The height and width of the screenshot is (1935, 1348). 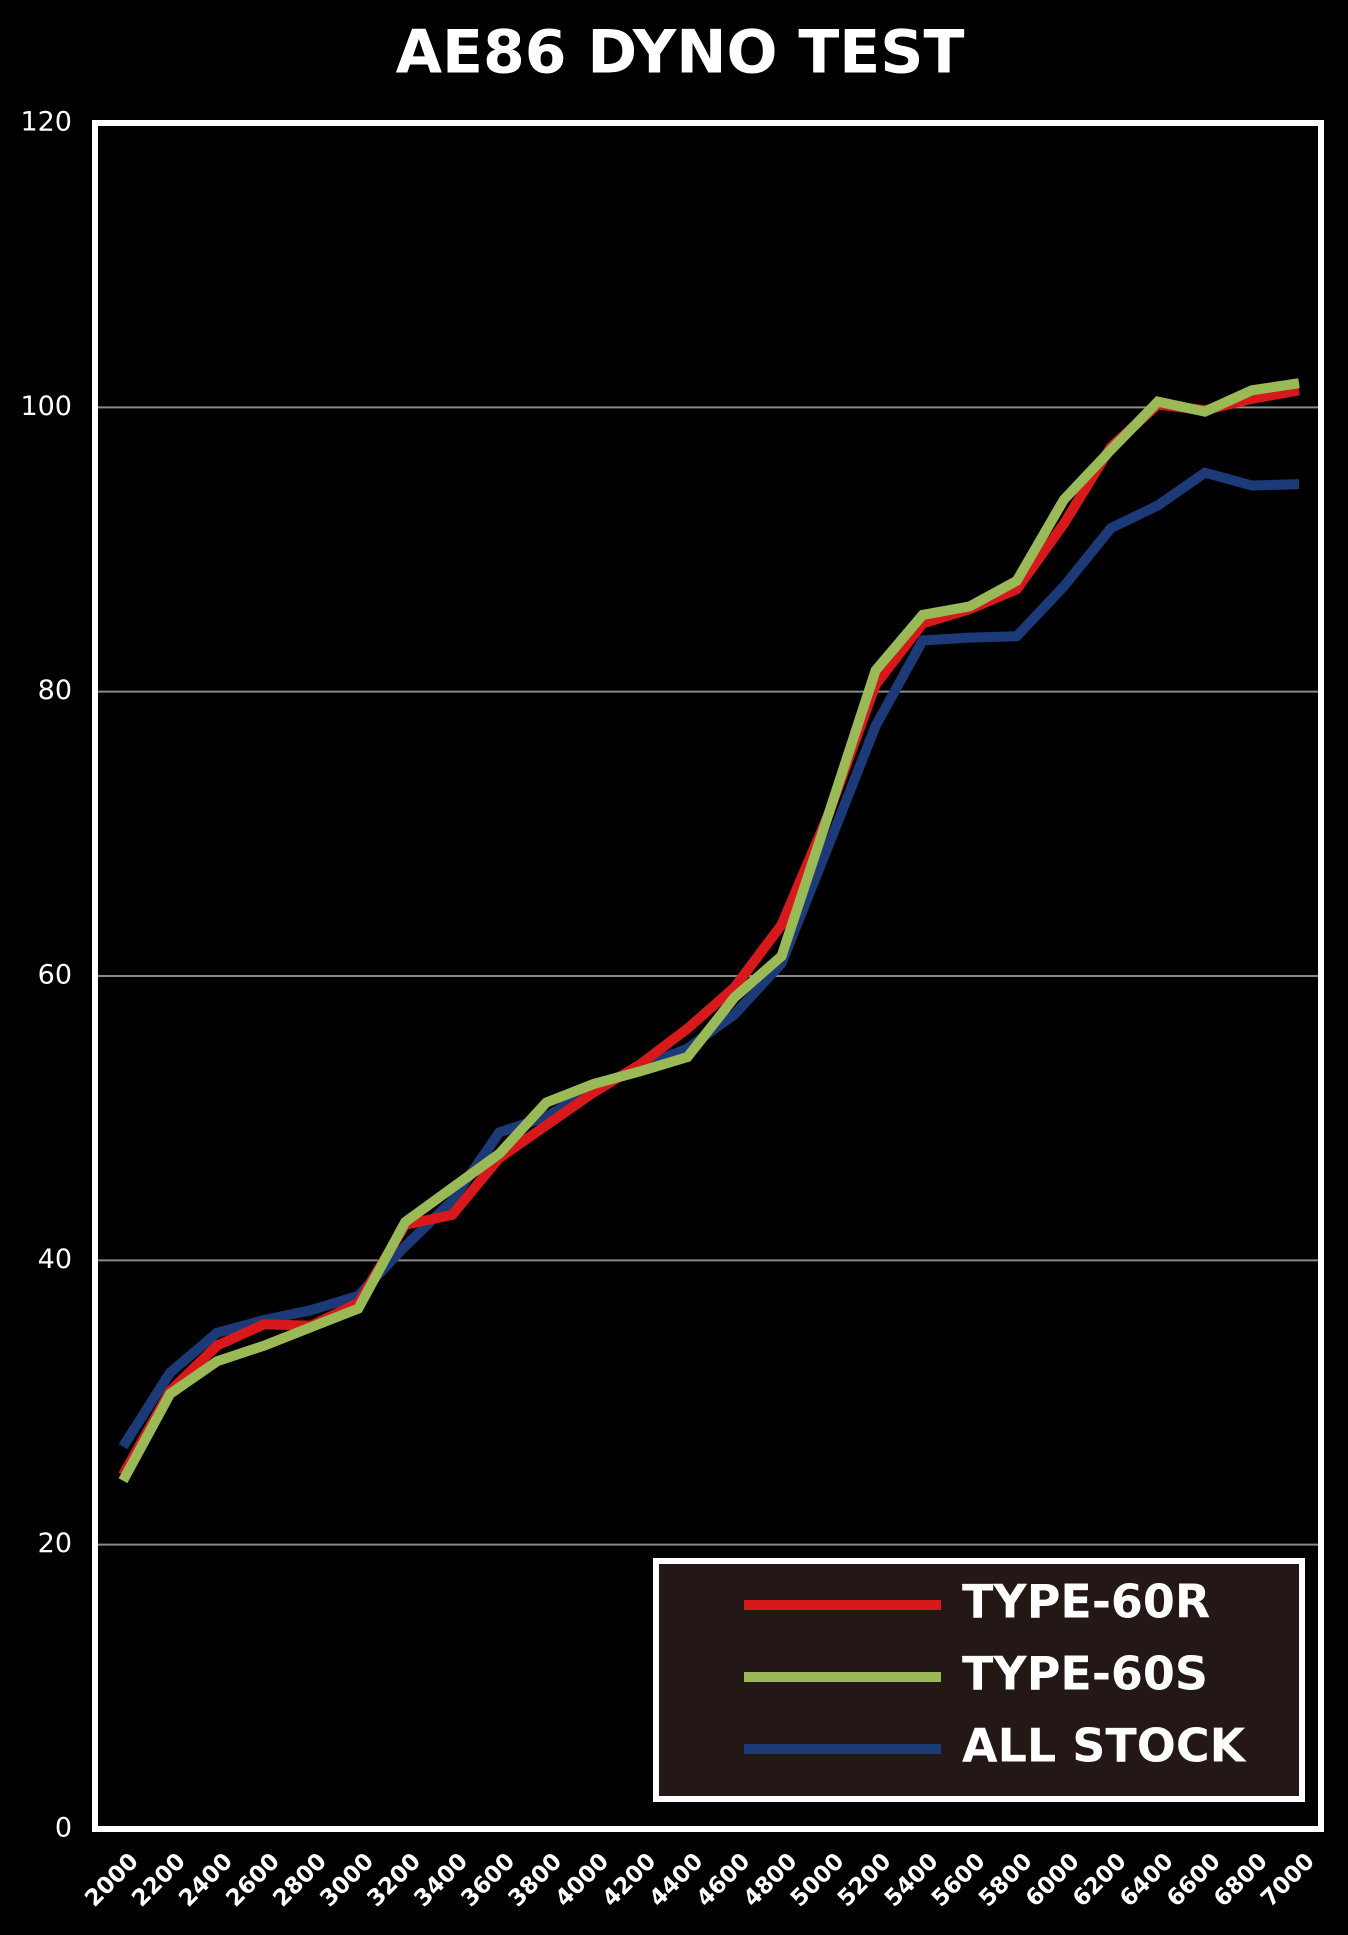 What do you see at coordinates (55, 1543) in the screenshot?
I see `y-tick-label: 20` at bounding box center [55, 1543].